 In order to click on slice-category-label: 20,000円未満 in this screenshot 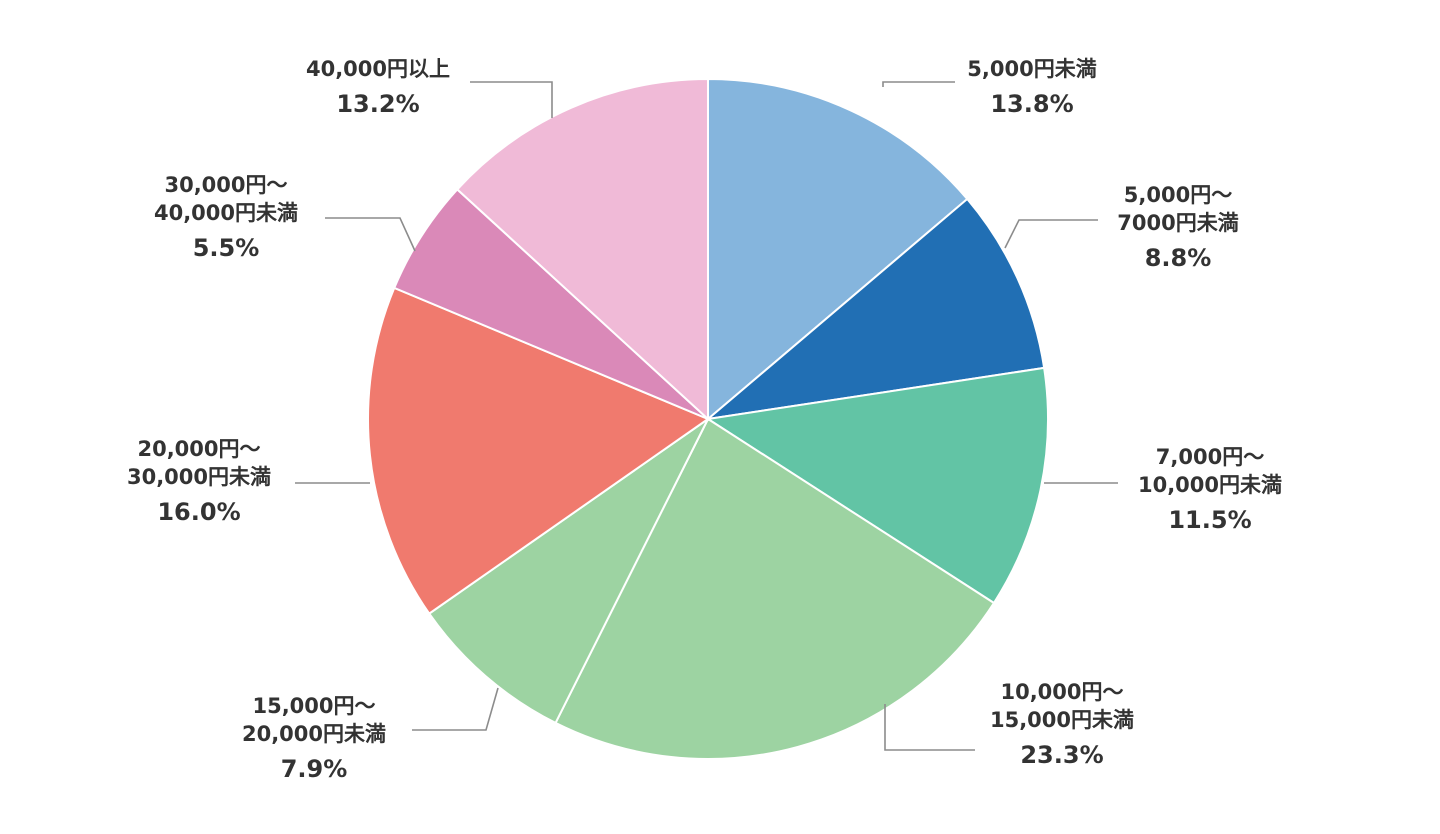, I will do `click(314, 734)`.